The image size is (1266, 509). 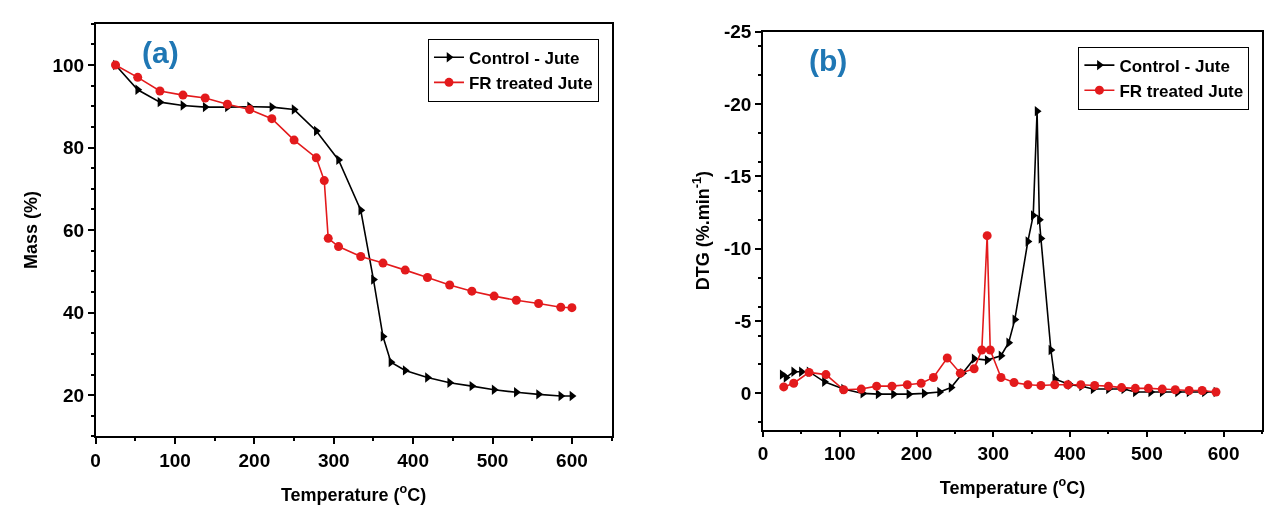 What do you see at coordinates (746, 394) in the screenshot?
I see `y-tick-label: 0` at bounding box center [746, 394].